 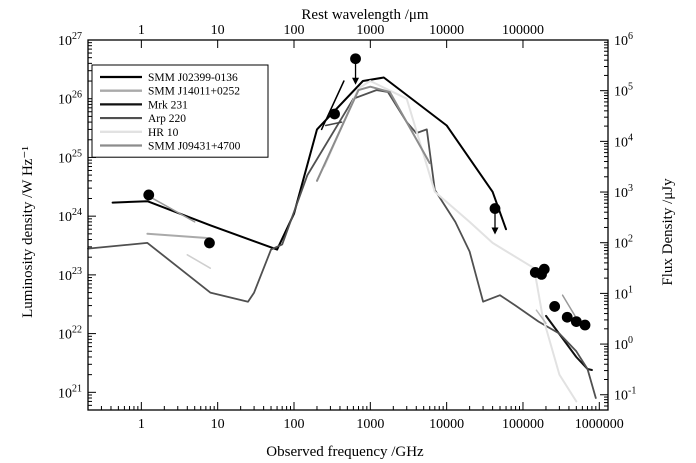 I want to click on right-tick-label: 10², so click(x=623, y=243).